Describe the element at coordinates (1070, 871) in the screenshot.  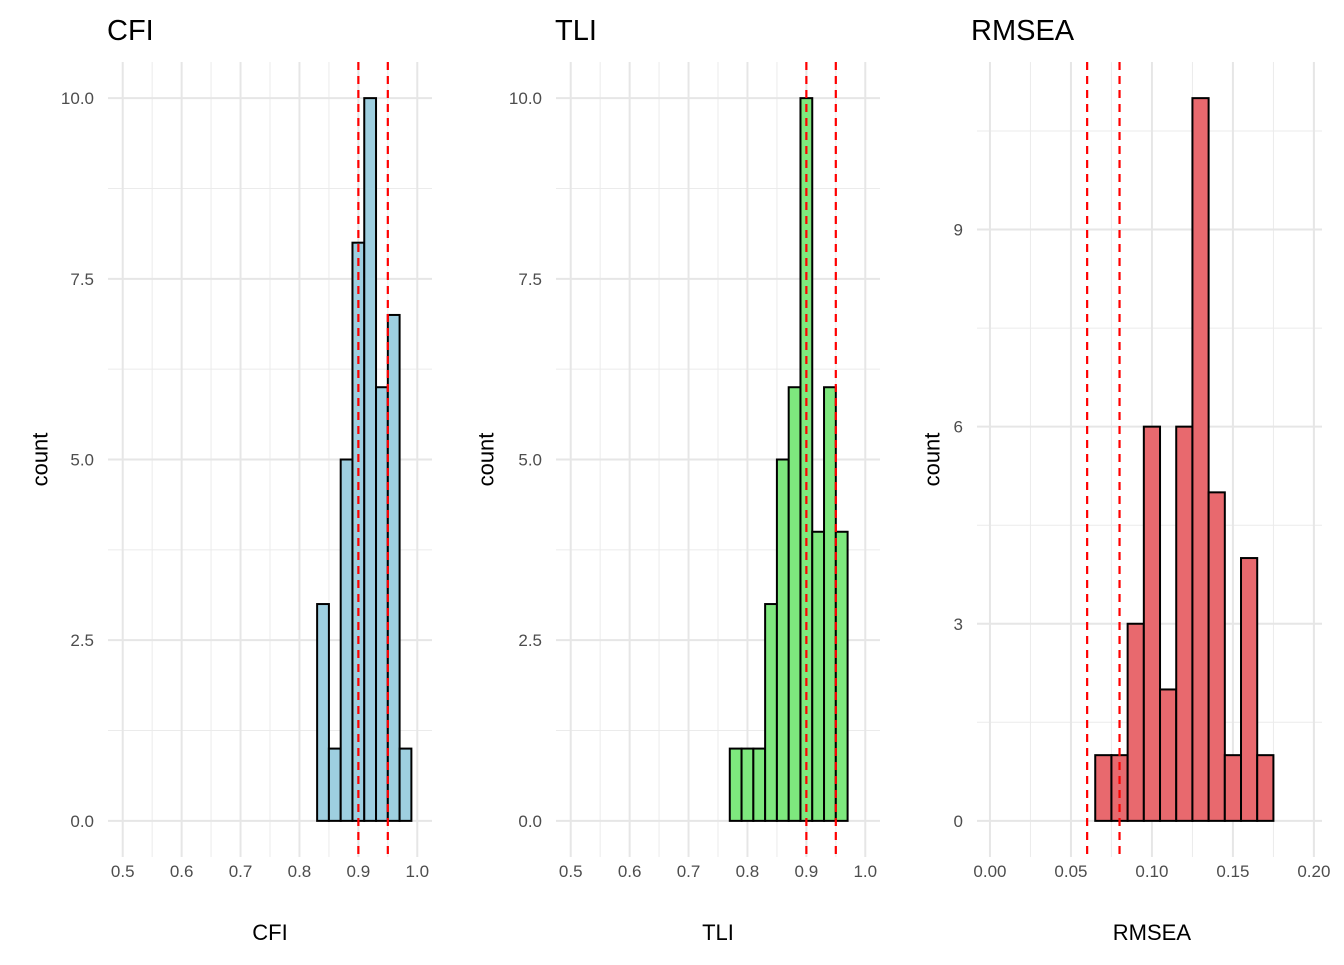
I see `x-tick-label: 0.05` at that location.